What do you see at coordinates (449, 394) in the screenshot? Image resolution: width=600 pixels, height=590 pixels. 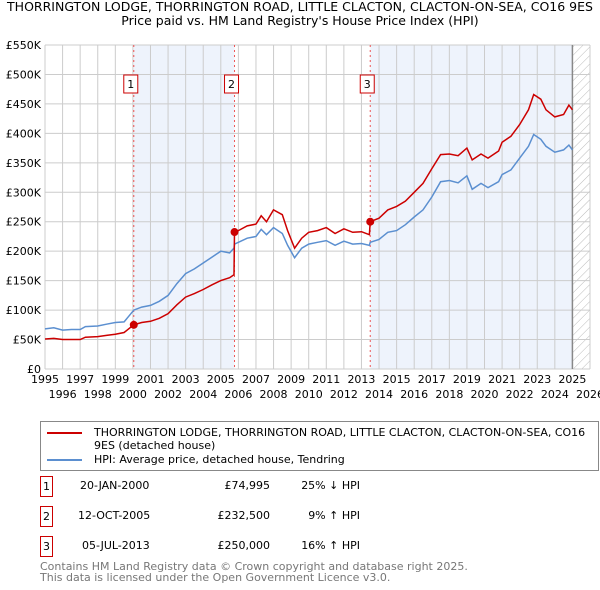 I see `x-tick-label: 2018` at bounding box center [449, 394].